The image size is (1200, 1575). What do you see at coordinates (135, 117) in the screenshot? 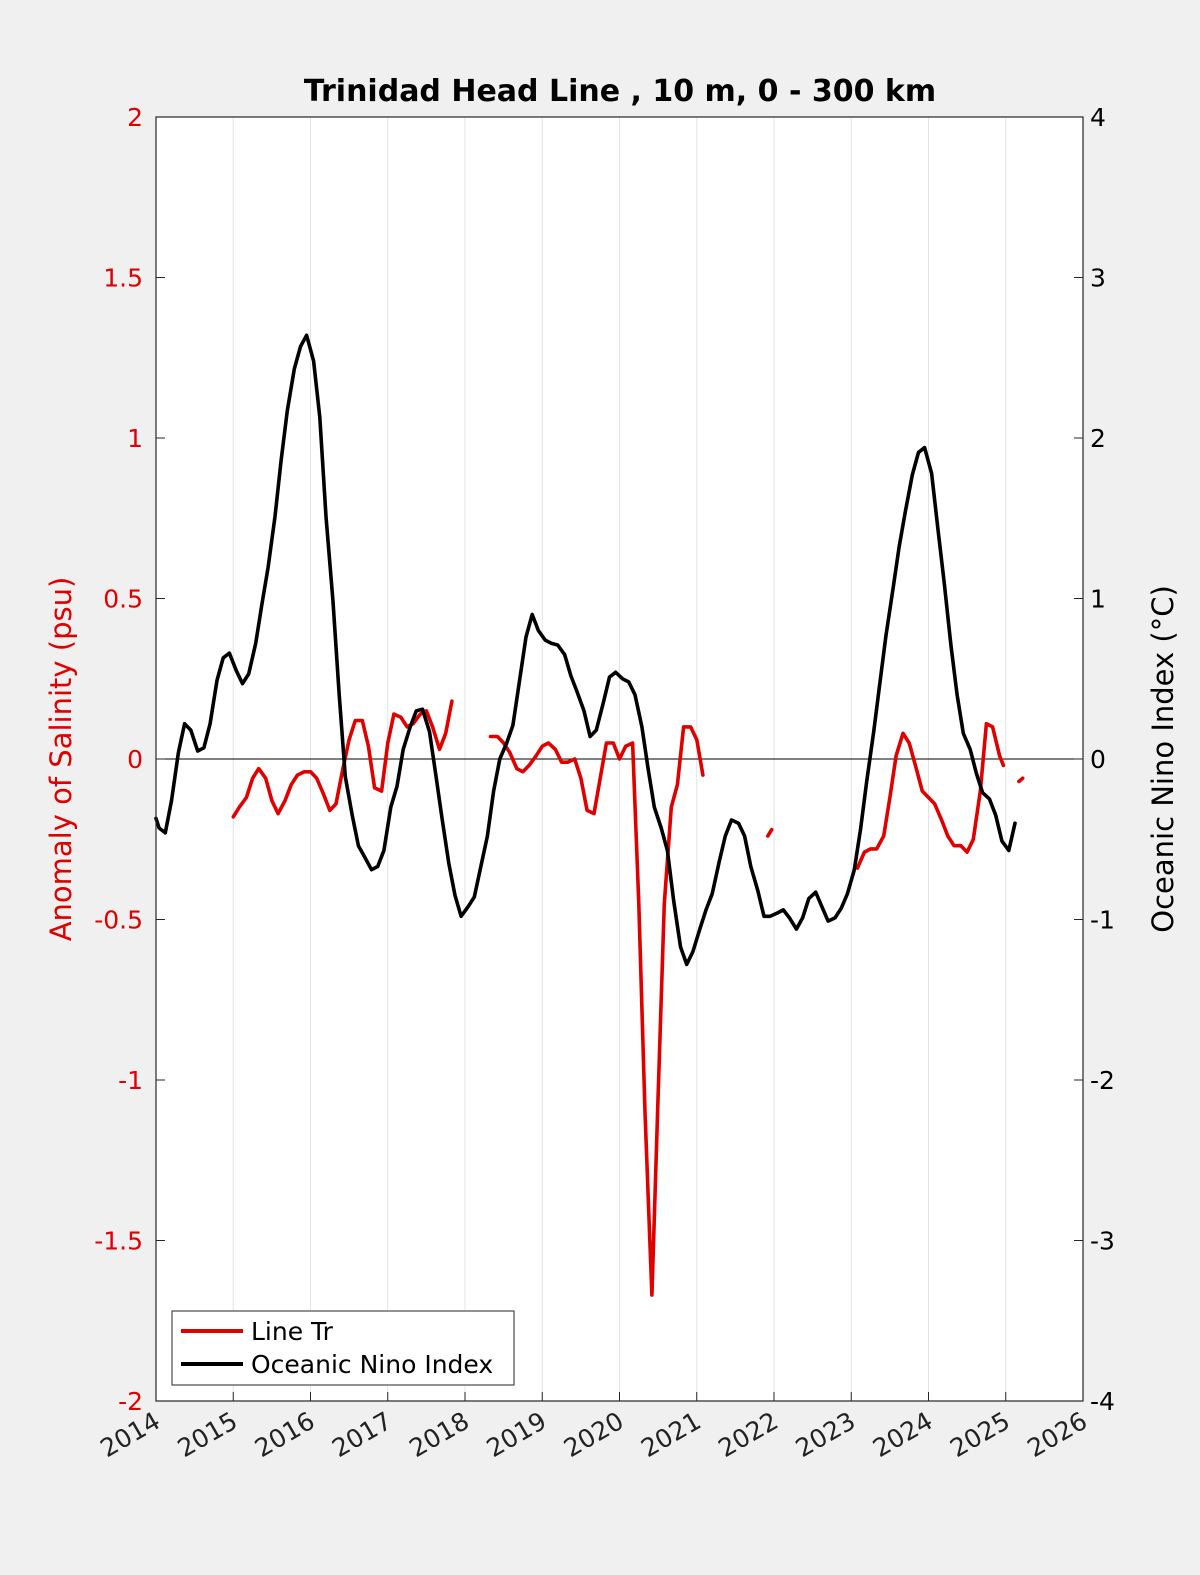
I see `left-tick-label: 2` at bounding box center [135, 117].